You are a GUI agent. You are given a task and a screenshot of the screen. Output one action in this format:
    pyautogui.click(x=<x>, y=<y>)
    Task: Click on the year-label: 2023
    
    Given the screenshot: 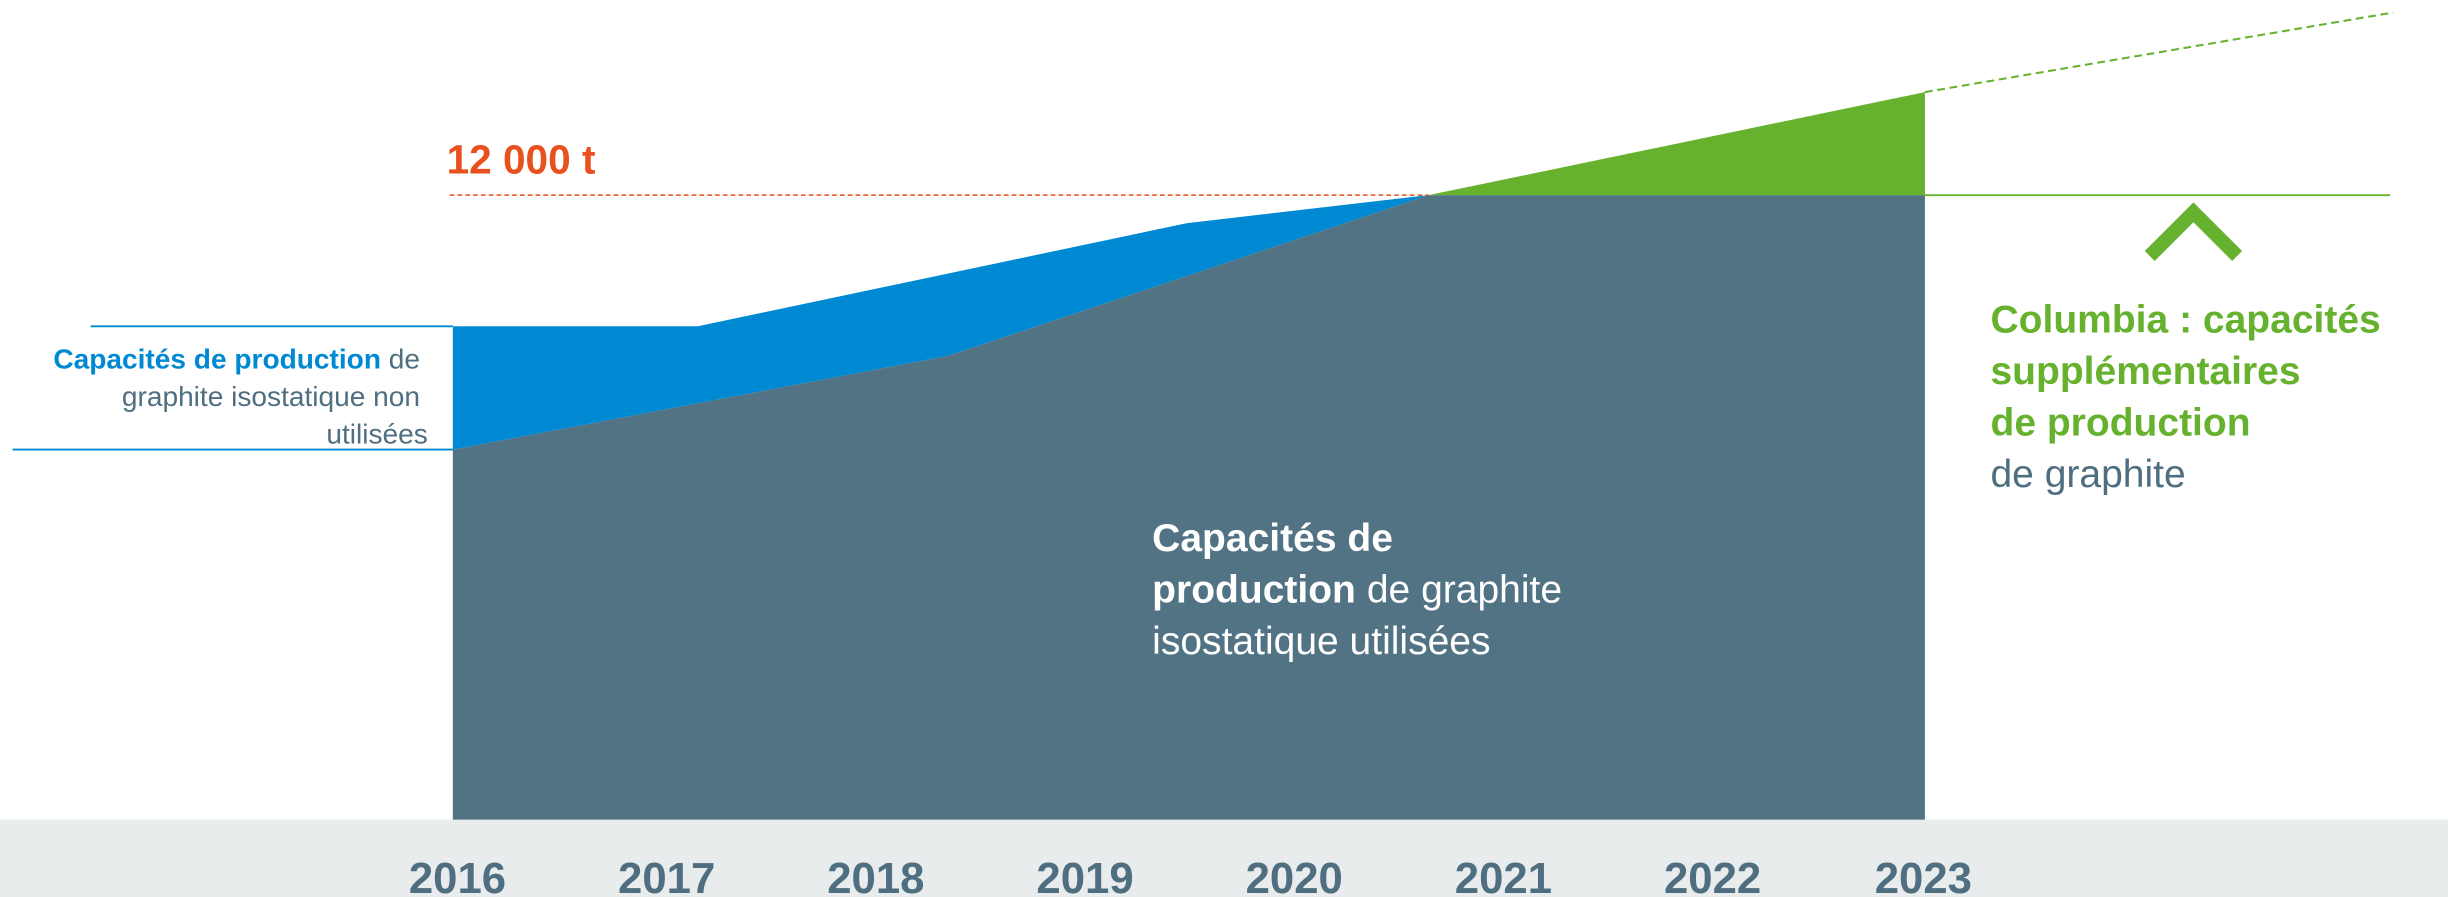 What is the action you would take?
    pyautogui.click(x=1923, y=875)
    